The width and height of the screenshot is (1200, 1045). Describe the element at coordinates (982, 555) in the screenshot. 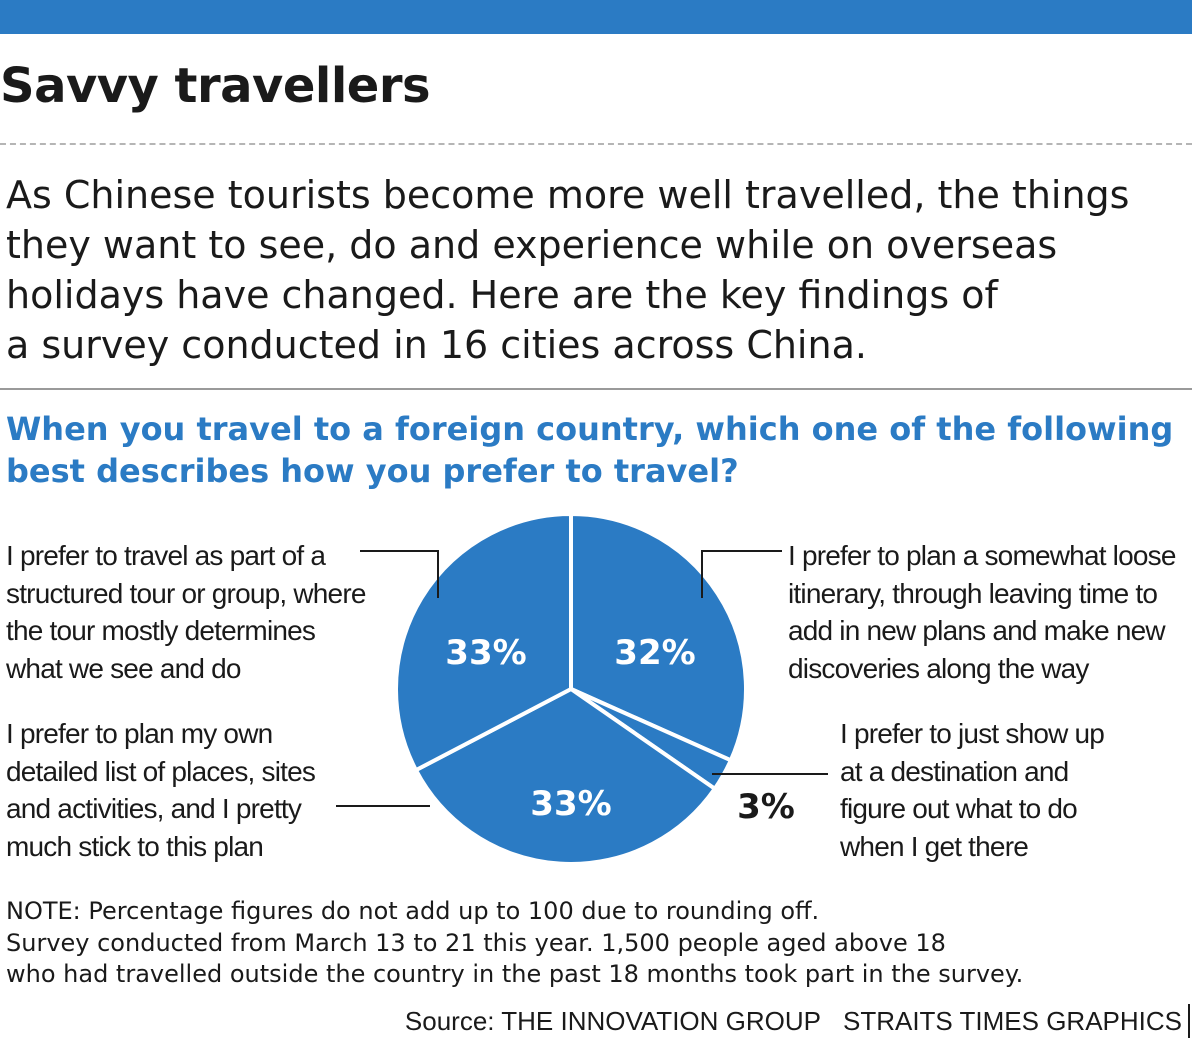

I see `label-line: I prefer to plan a somewhat loose` at that location.